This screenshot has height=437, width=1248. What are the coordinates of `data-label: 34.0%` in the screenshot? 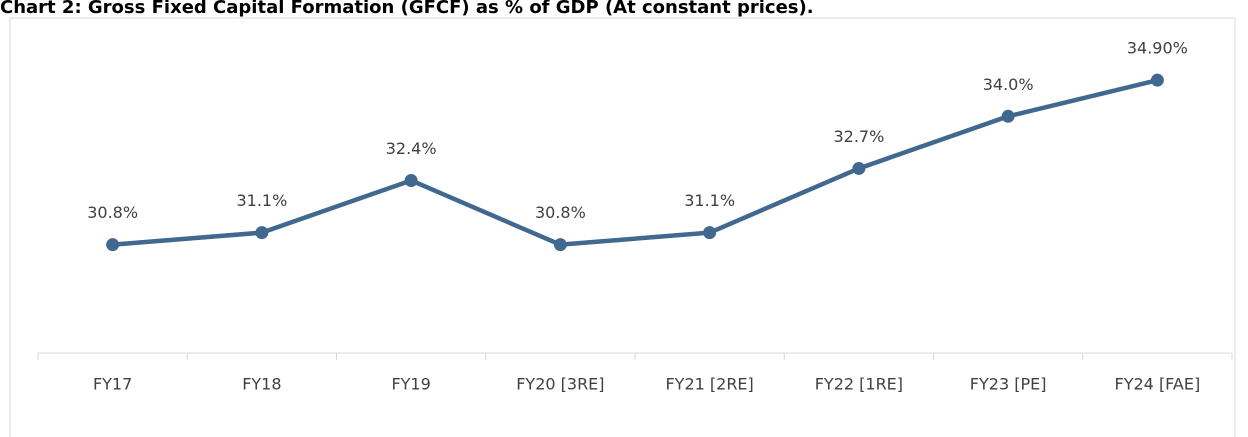 It's located at (1008, 84).